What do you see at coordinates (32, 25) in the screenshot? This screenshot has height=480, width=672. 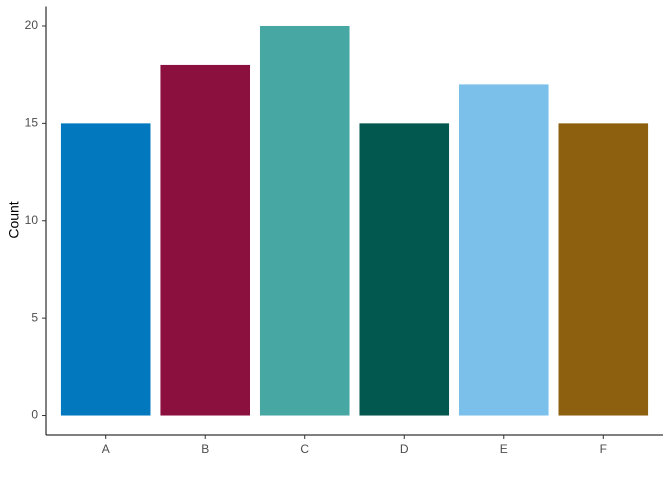 I see `y-tick-label: 20` at bounding box center [32, 25].